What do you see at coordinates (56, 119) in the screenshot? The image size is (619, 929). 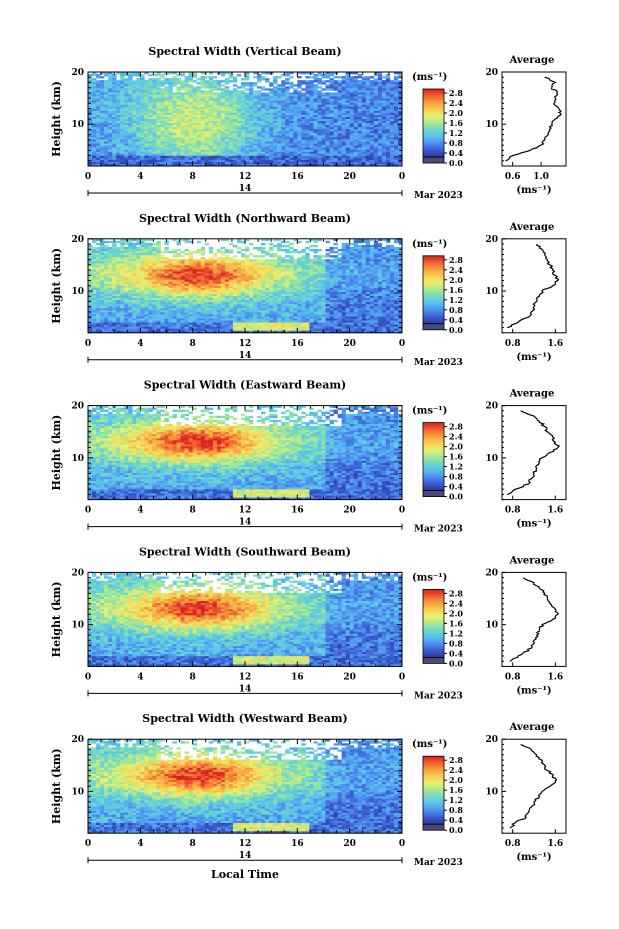 I see `y-axis-label: Height (km)` at bounding box center [56, 119].